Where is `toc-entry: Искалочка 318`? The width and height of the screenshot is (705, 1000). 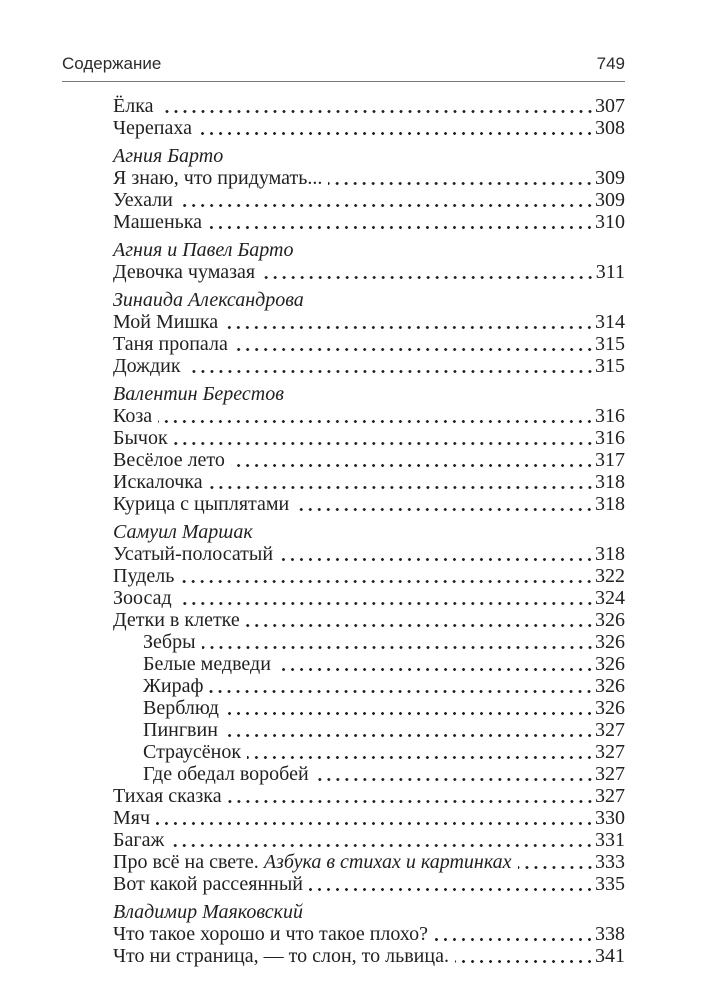 toc-entry: Искалочка 318 is located at coordinates (369, 482).